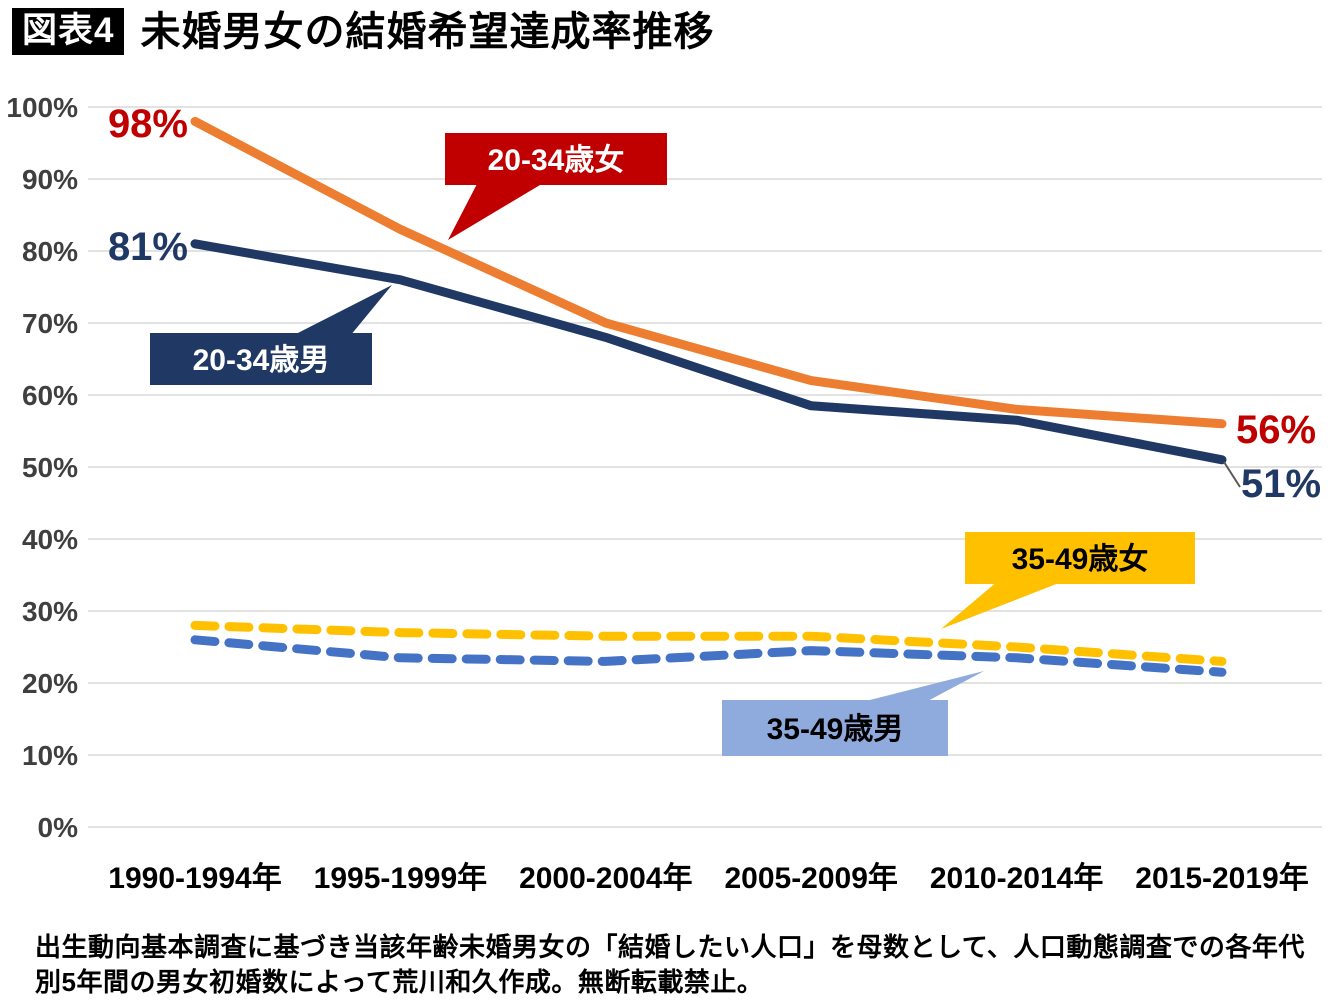  Describe the element at coordinates (50, 251) in the screenshot. I see `y-tick-label: 80%` at that location.